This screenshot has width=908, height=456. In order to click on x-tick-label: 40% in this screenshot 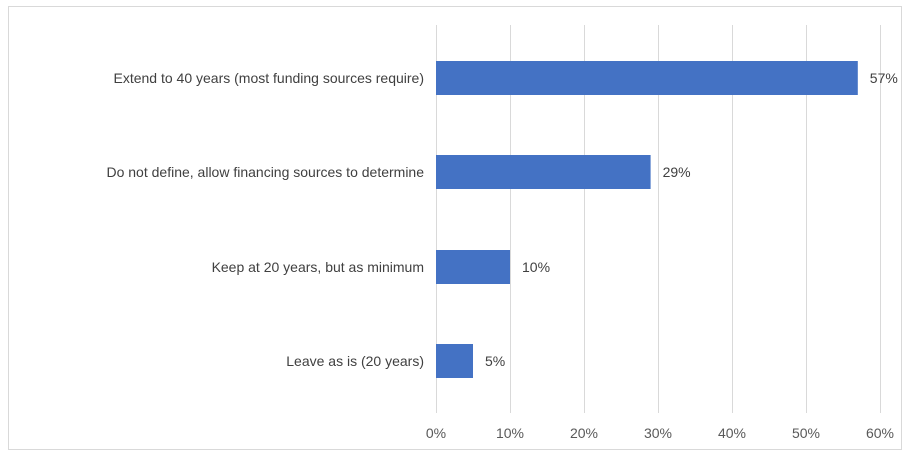, I will do `click(732, 433)`.